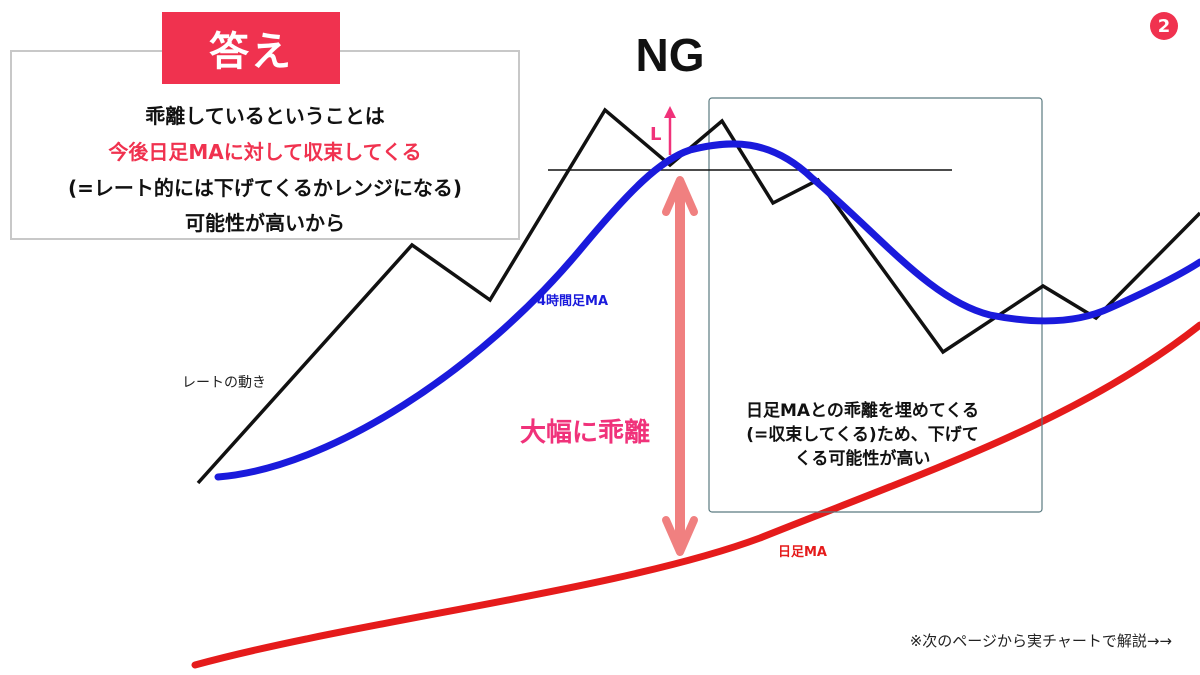 Image resolution: width=1200 pixels, height=675 pixels. What do you see at coordinates (1040, 641) in the screenshot?
I see `footer-note: ※次のページから実チャートで解説→→` at bounding box center [1040, 641].